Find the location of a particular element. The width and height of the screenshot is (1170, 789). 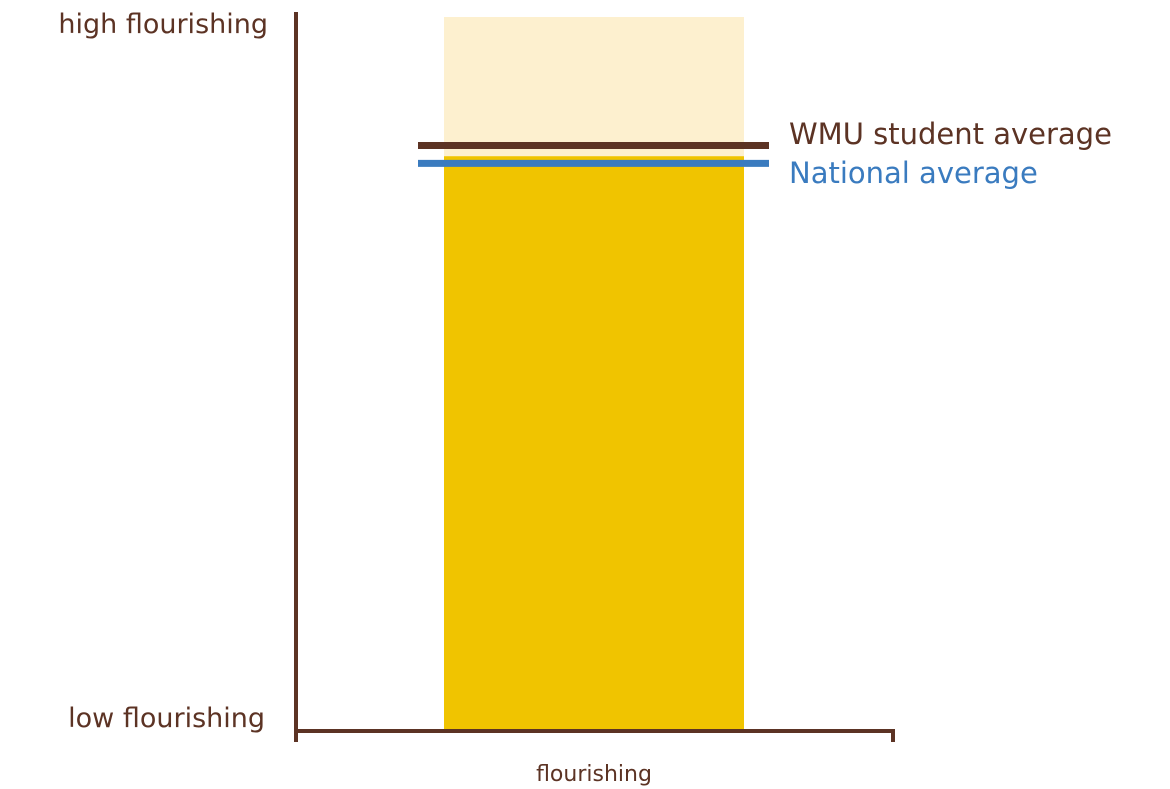

x-axis-category-label: flourishing is located at coordinates (594, 774).